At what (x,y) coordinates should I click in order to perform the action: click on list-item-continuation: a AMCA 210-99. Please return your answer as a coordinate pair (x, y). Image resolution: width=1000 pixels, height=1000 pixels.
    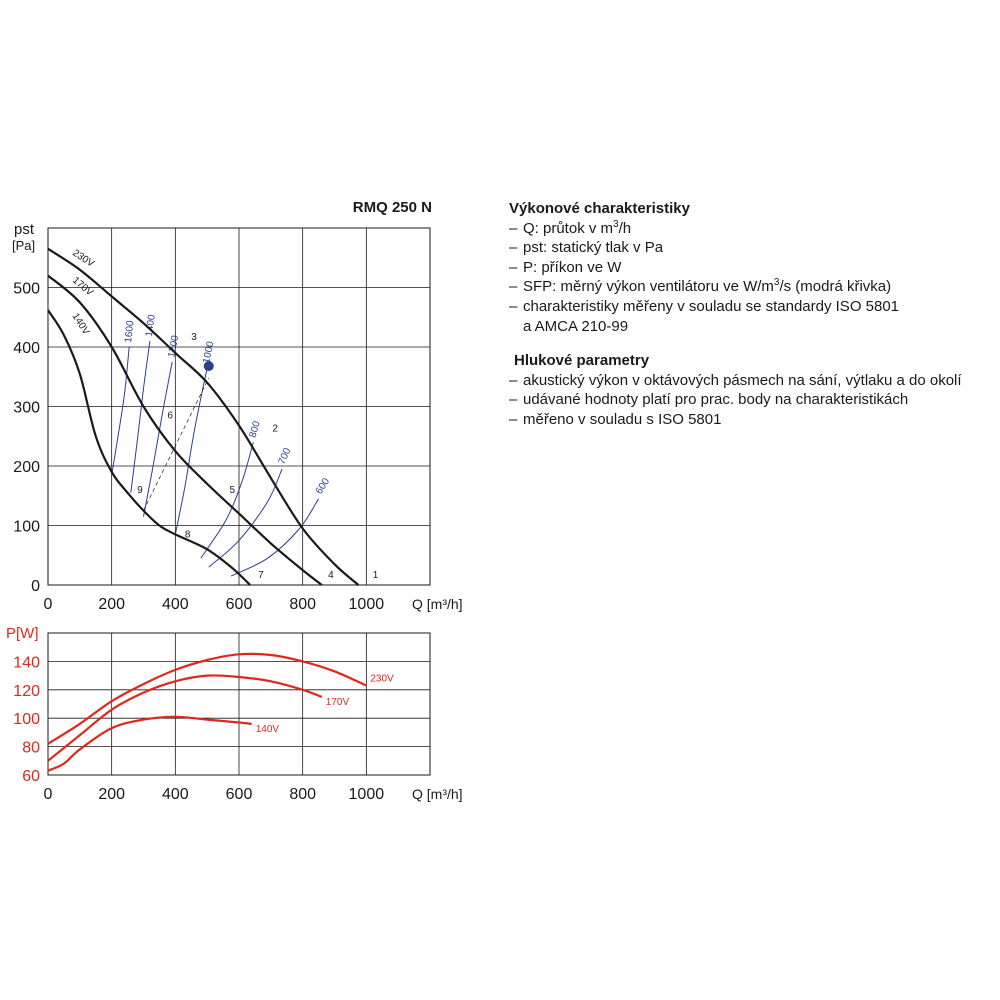
    Looking at the image, I should click on (576, 326).